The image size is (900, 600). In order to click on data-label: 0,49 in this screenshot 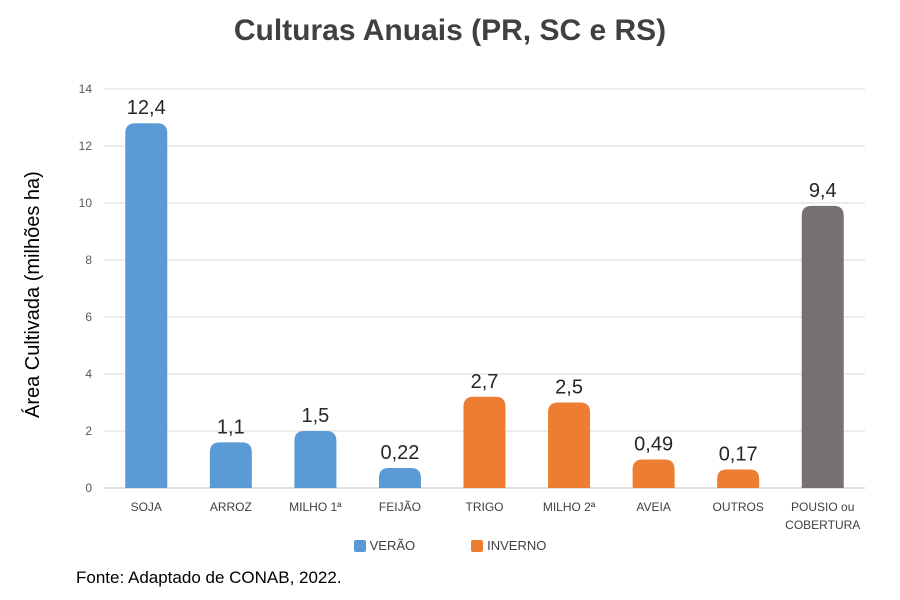, I will do `click(653, 445)`.